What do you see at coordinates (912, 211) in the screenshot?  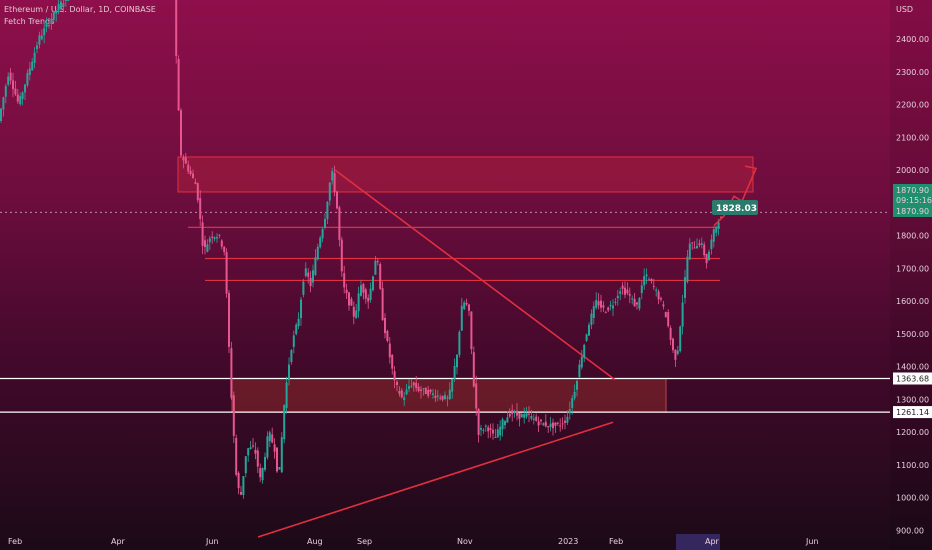 I see `last-price-value-2: 1870.90` at bounding box center [912, 211].